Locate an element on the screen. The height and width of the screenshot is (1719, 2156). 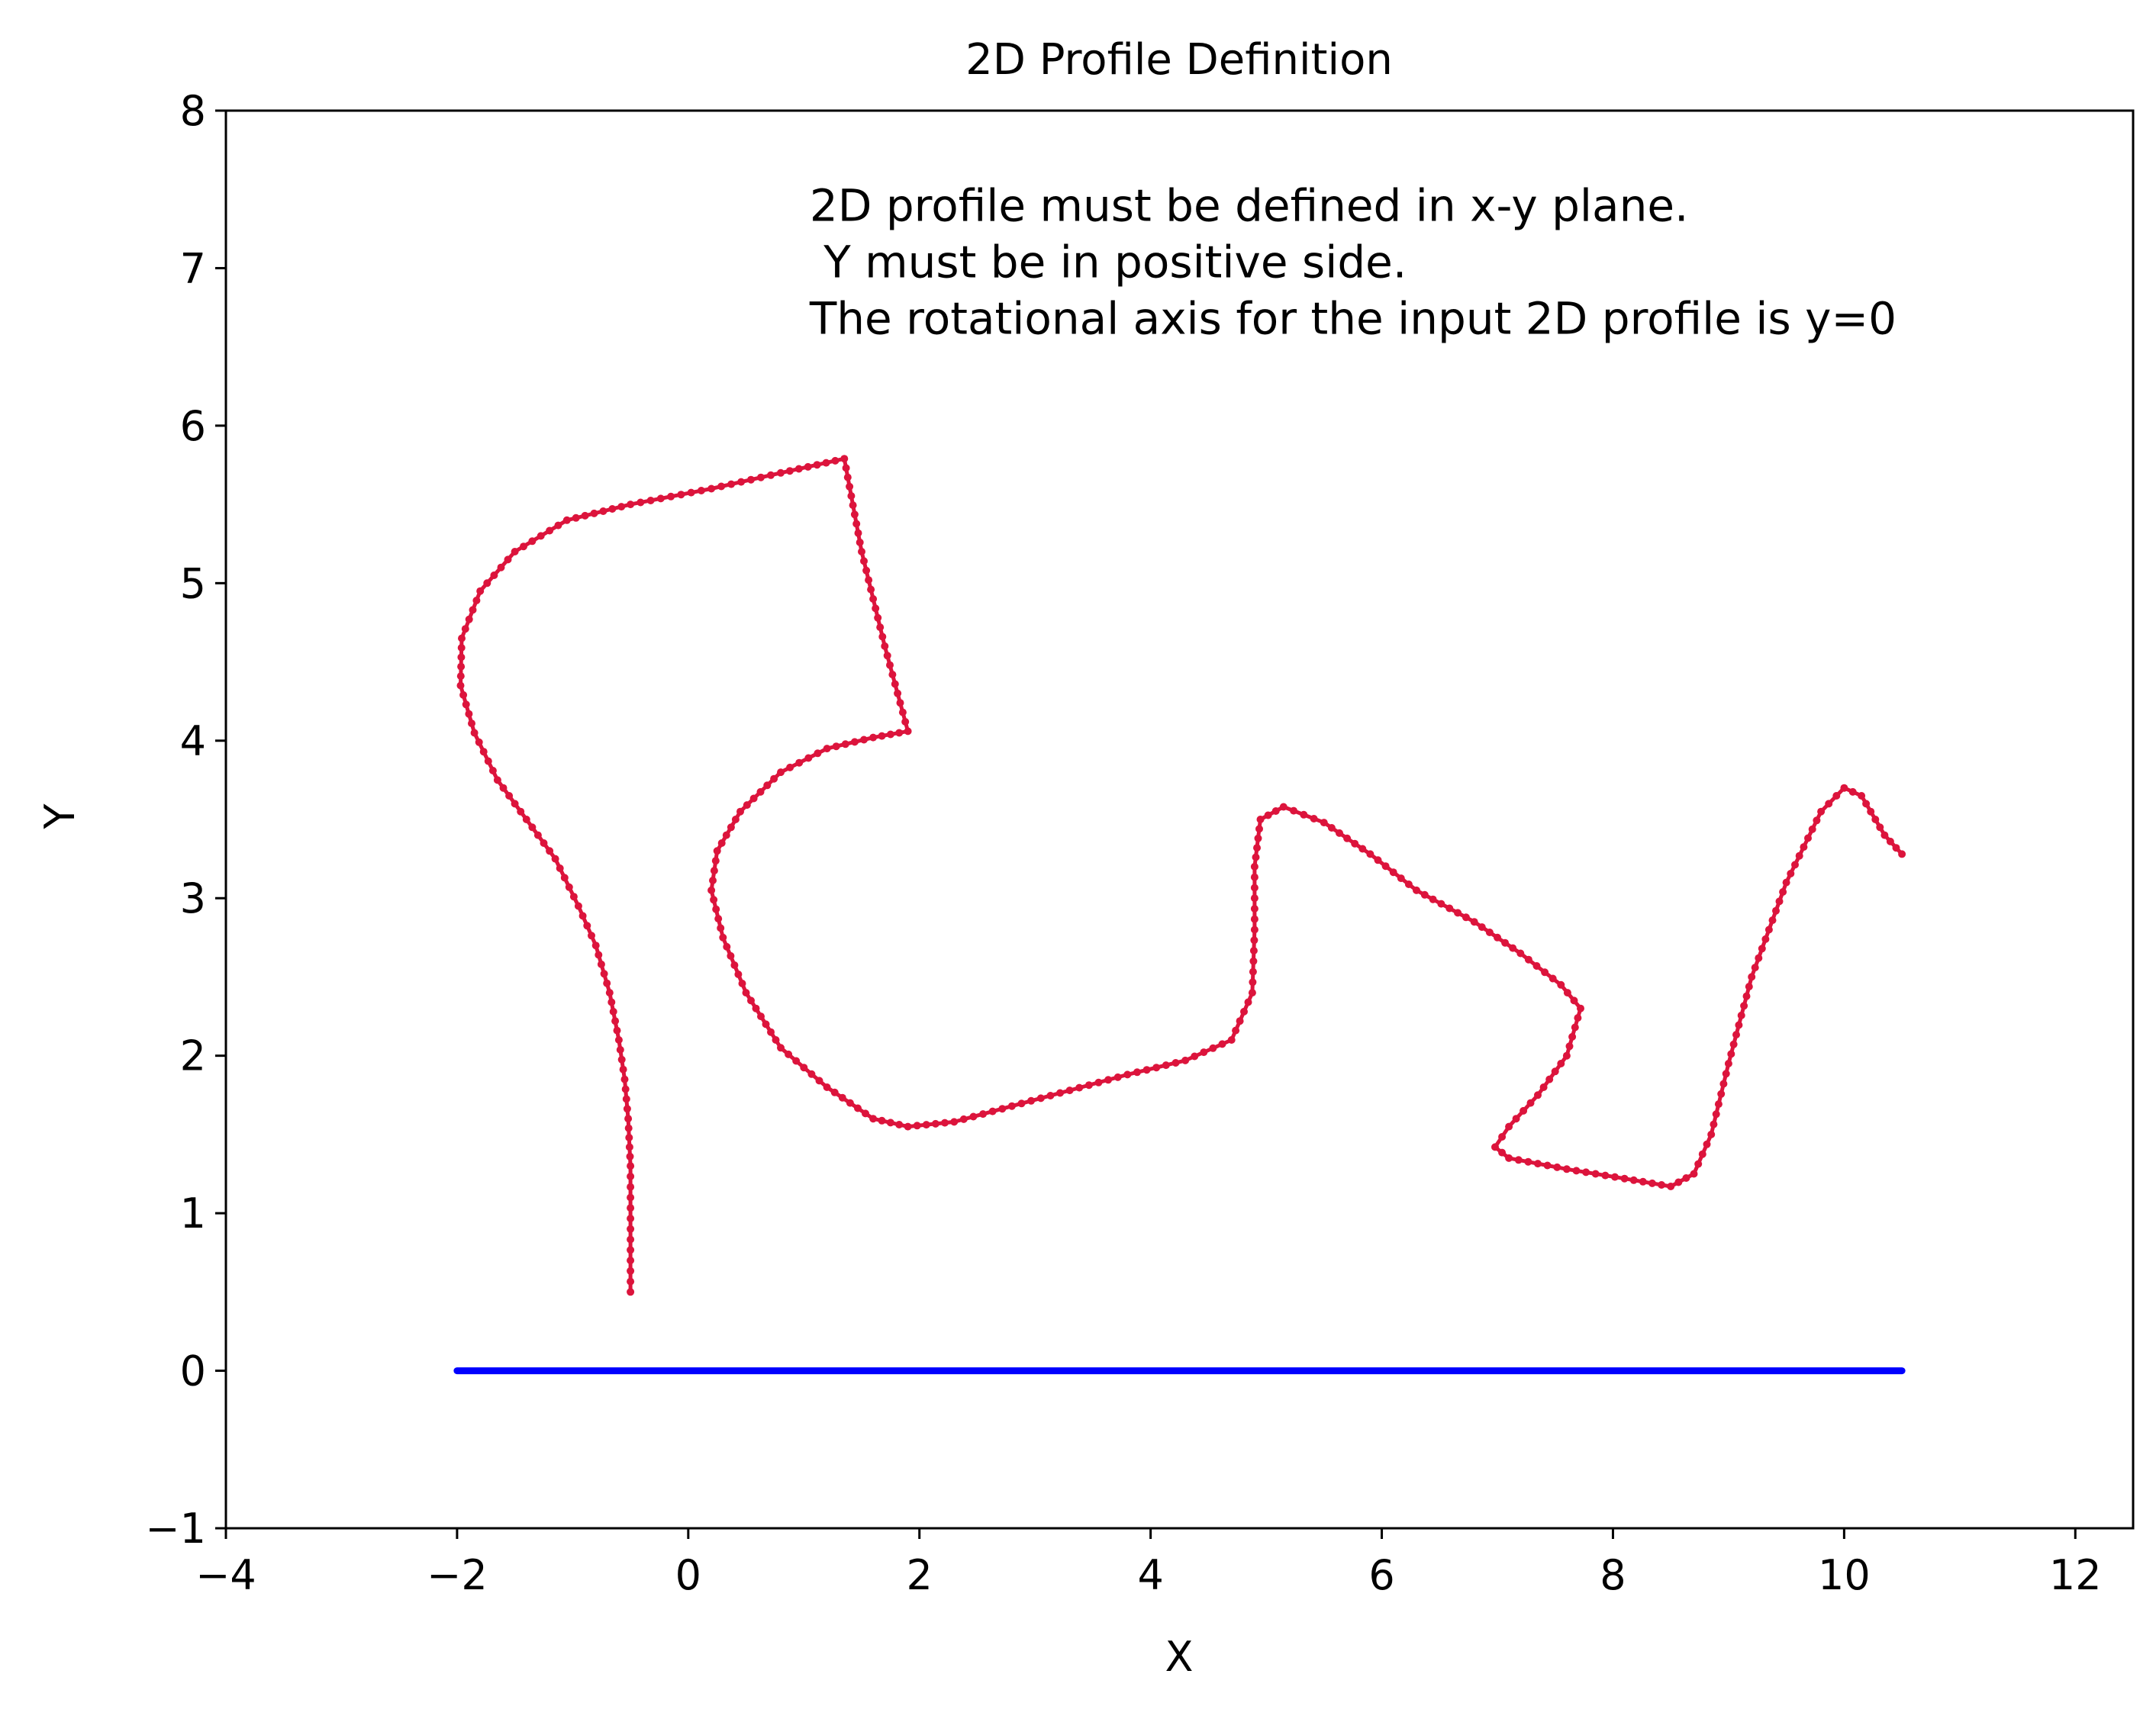
x-tick-label: 10 is located at coordinates (1844, 1575).